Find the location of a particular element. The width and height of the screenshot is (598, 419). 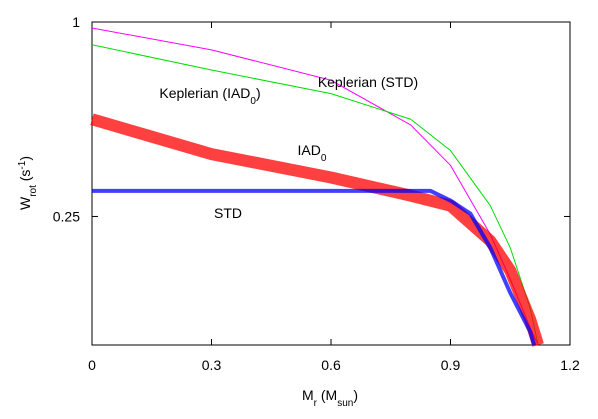

label-part: r is located at coordinates (316, 403).